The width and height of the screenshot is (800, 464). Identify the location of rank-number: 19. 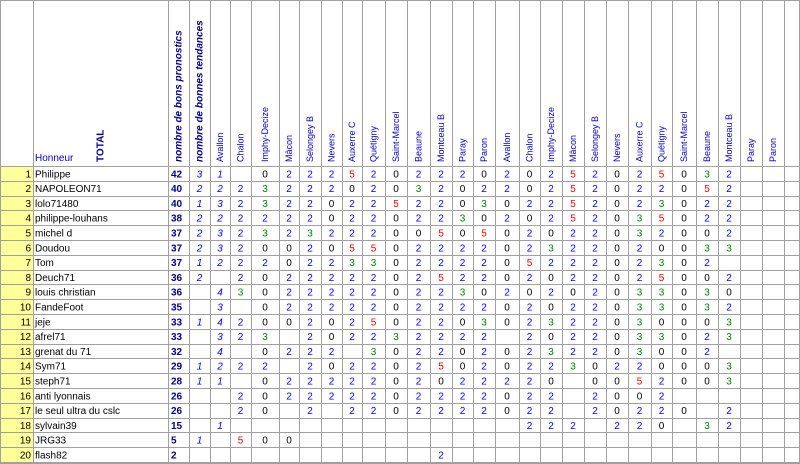
(26, 441).